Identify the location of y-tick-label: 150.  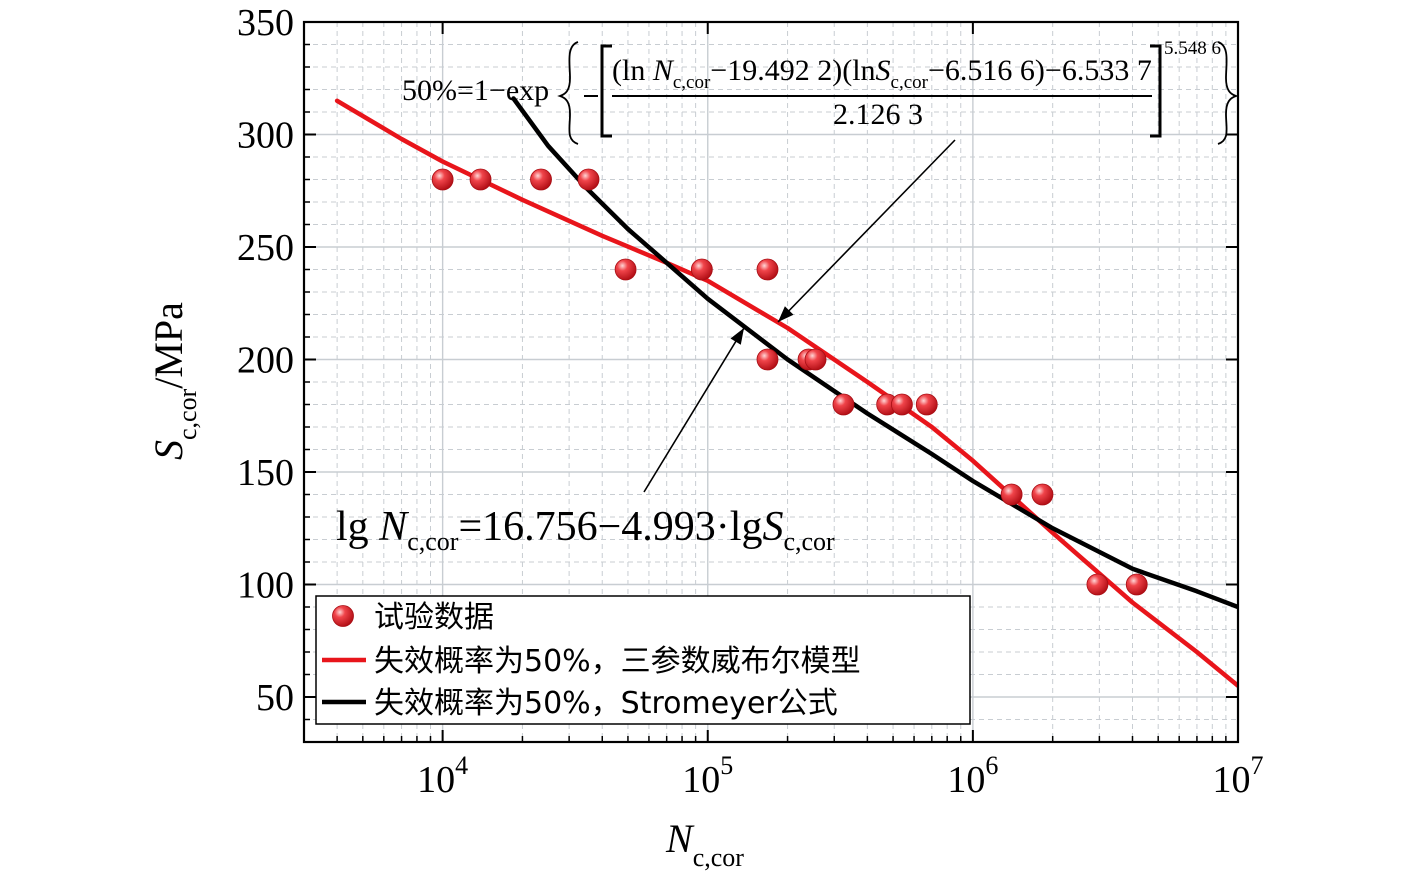
(265, 473).